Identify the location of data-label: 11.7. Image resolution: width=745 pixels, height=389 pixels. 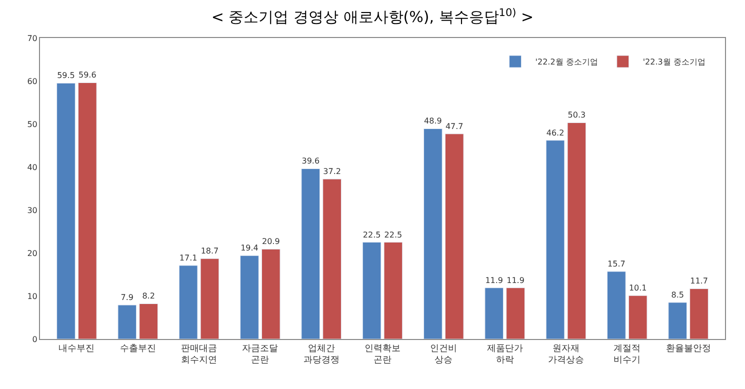
(699, 281).